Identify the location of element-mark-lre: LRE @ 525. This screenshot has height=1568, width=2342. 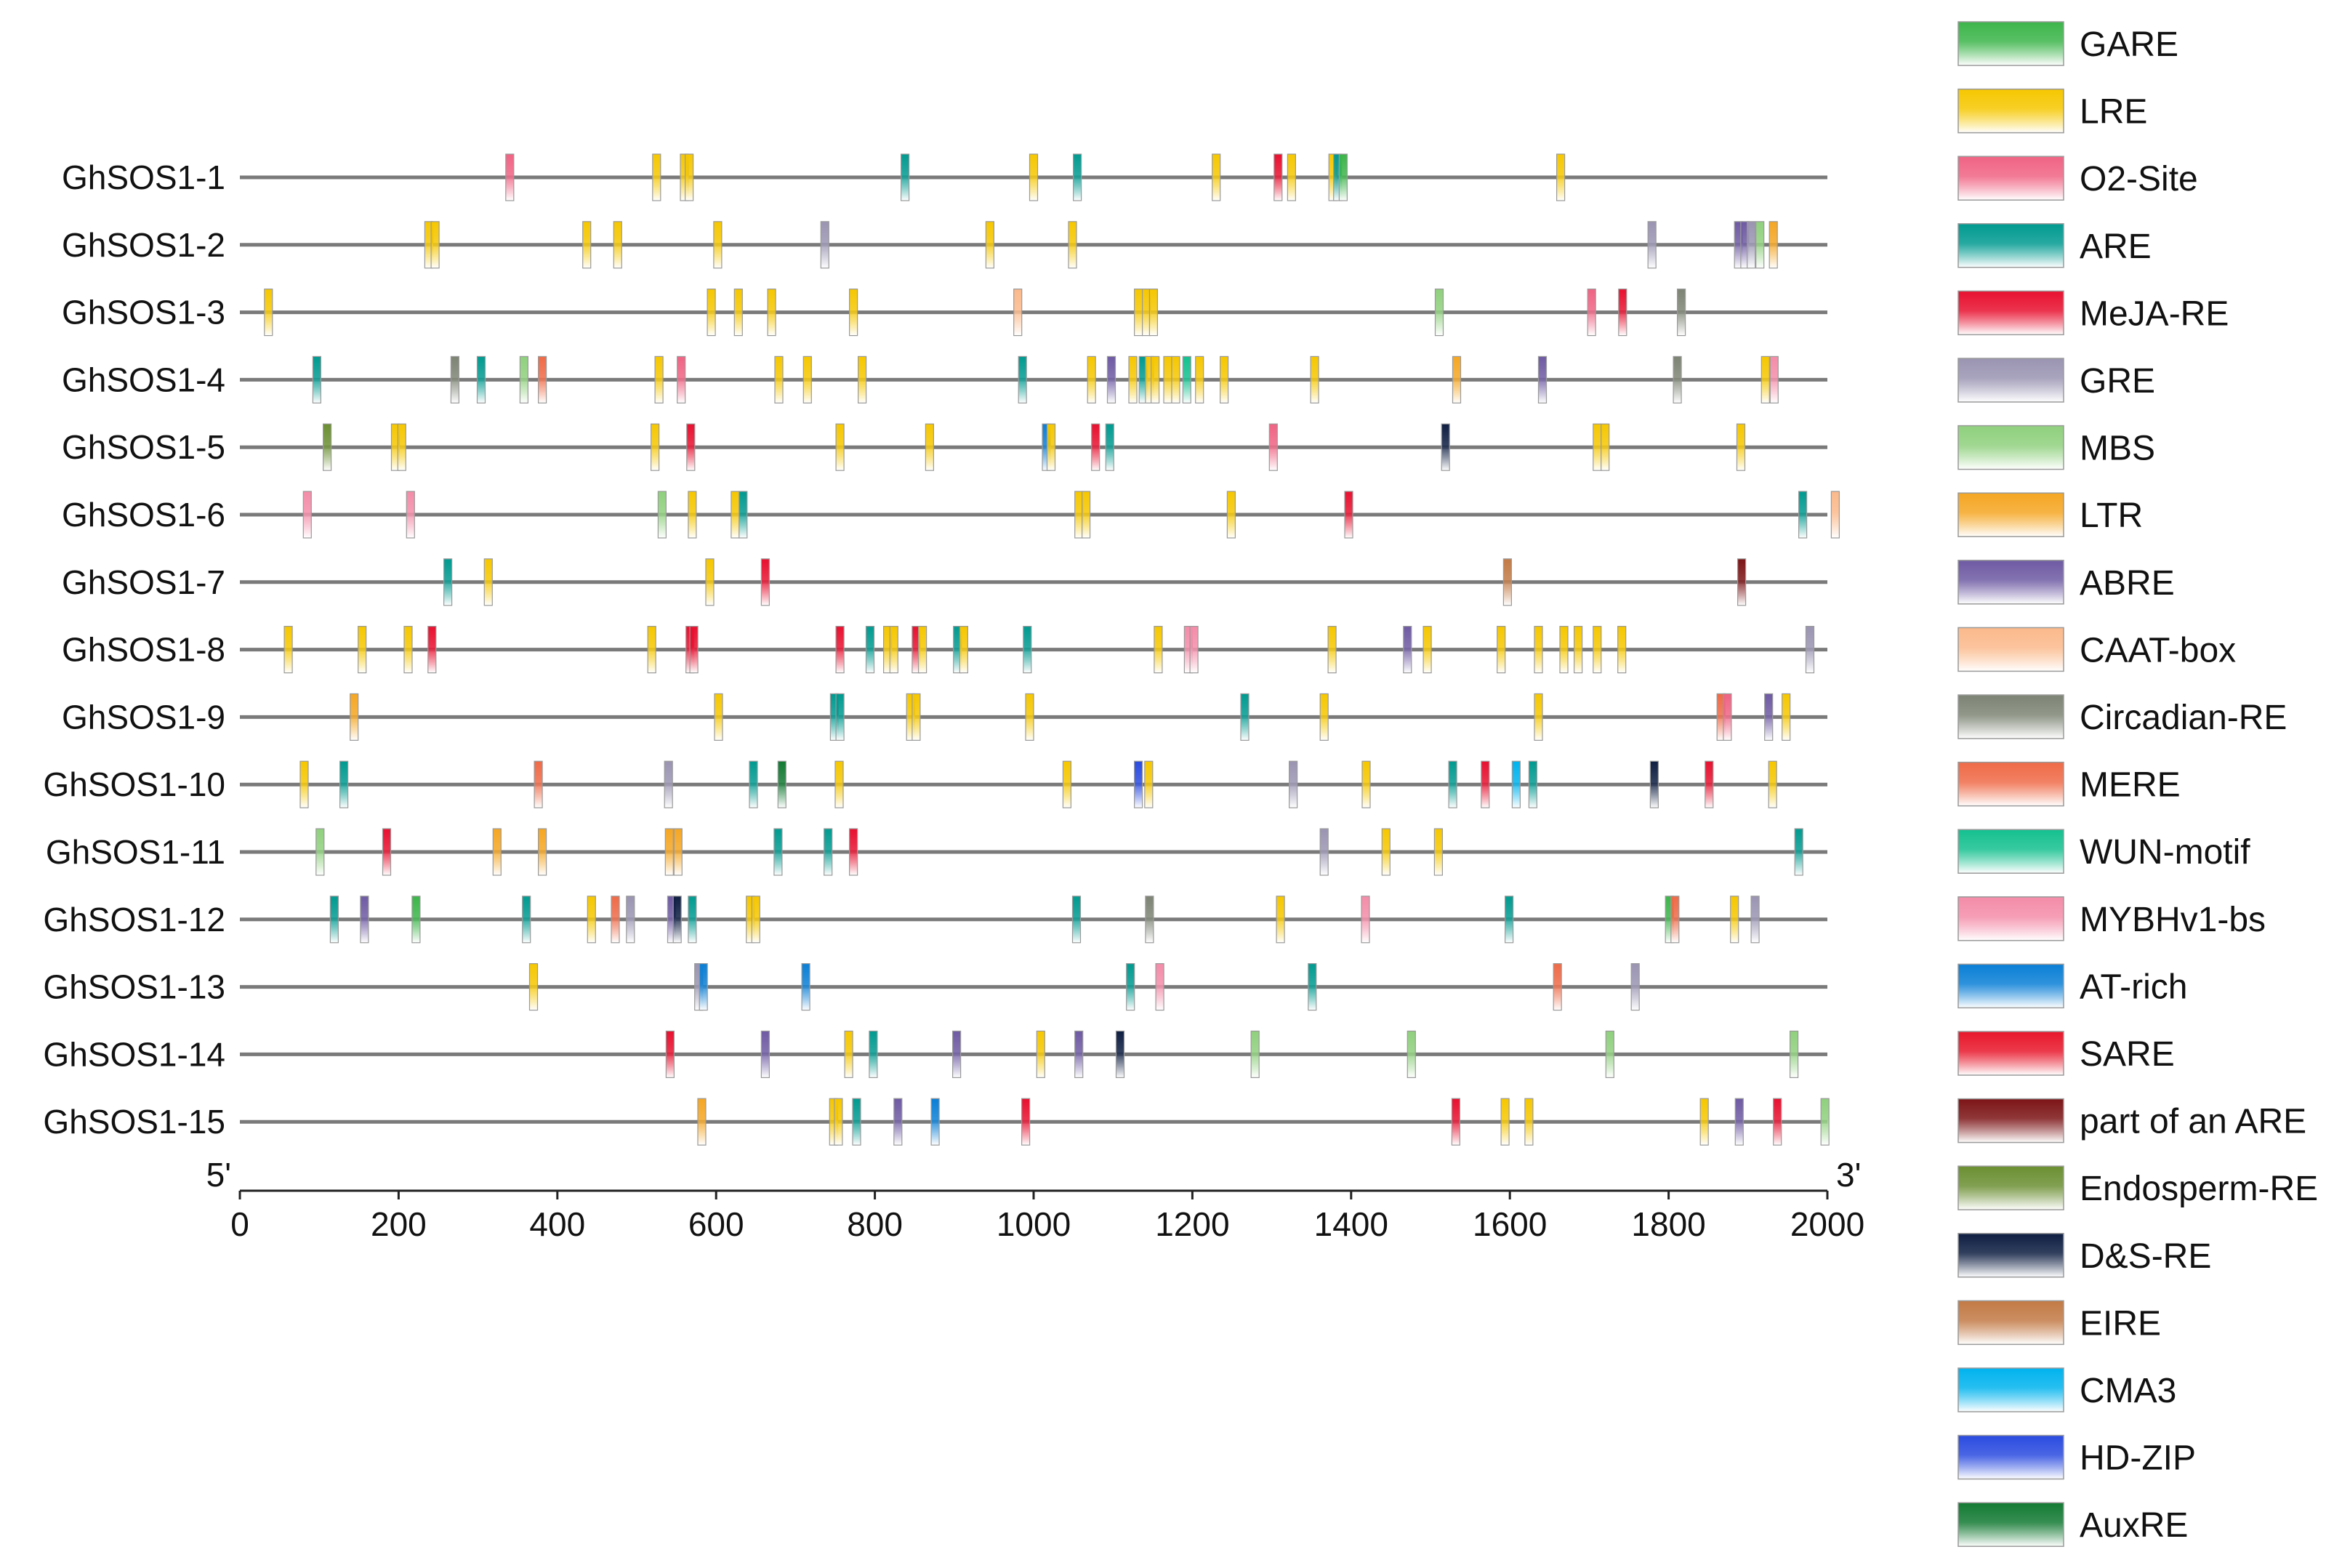
(656, 177).